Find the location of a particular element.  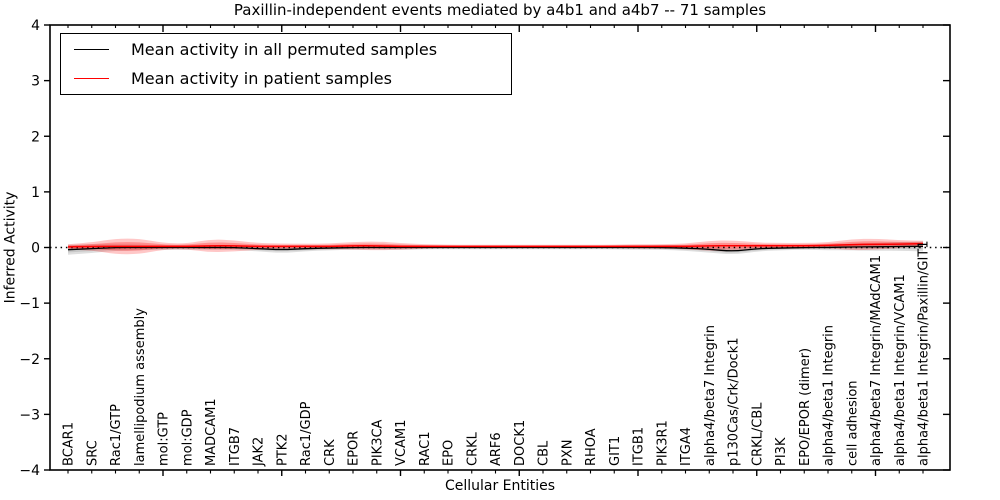

y-tick-label: 3 is located at coordinates (35, 82).